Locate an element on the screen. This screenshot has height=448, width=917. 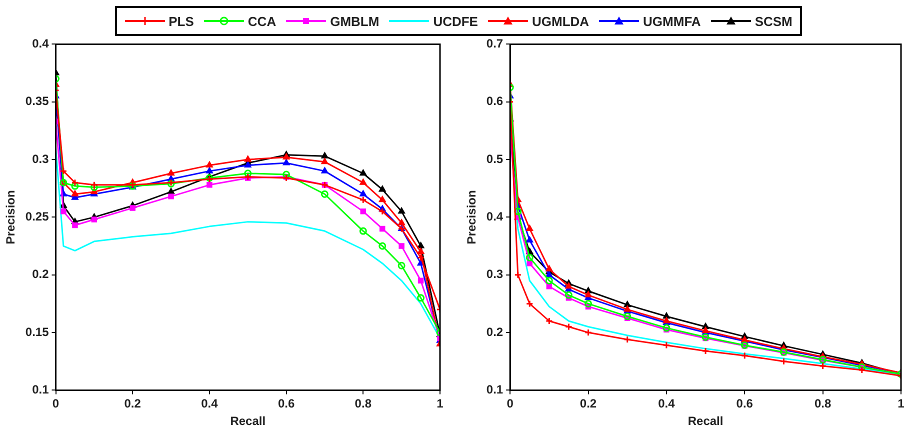
legend-label: SCSM is located at coordinates (773, 21).